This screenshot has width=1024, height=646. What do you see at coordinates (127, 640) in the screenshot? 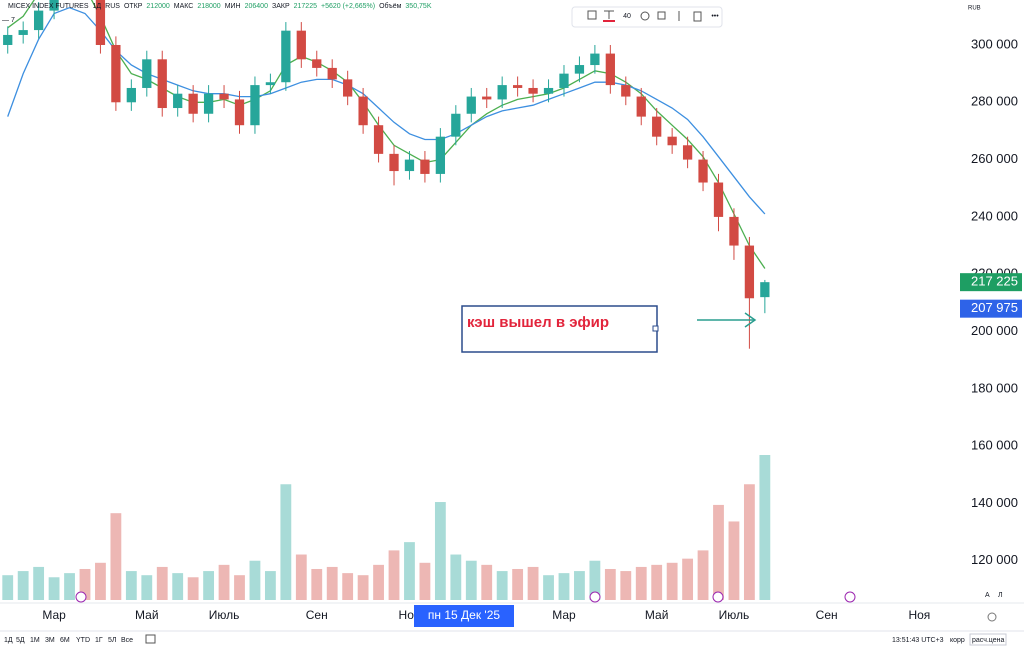
I see `timeframe: Все` at bounding box center [127, 640].